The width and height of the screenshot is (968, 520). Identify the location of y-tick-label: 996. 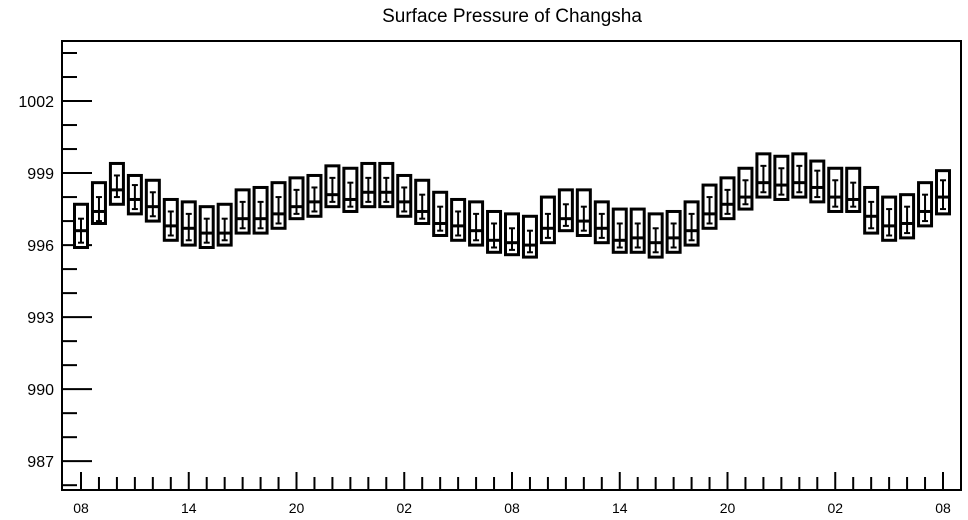
(40, 246).